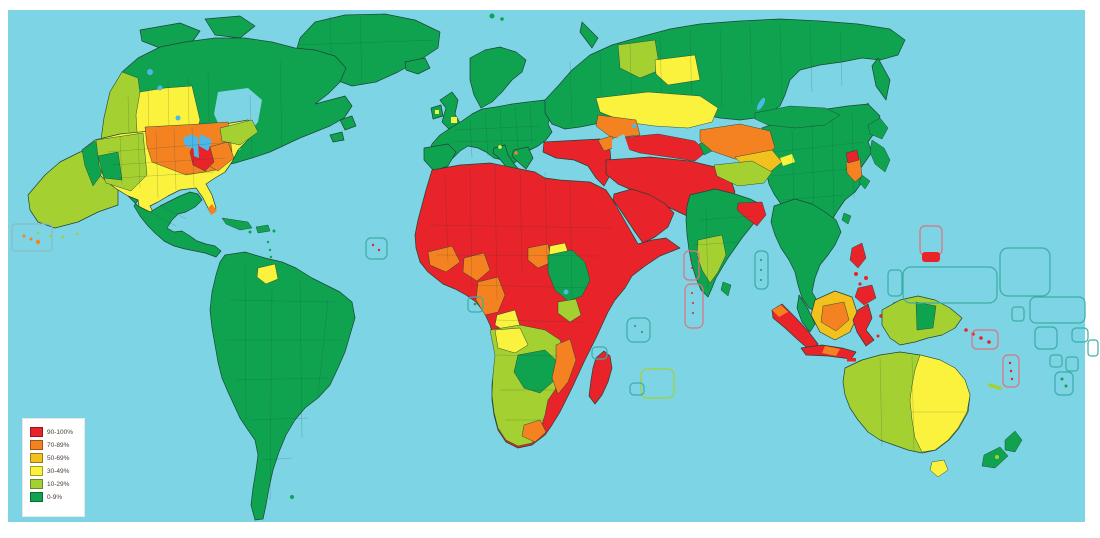 Image resolution: width=1100 pixels, height=538 pixels. Describe the element at coordinates (846, 218) in the screenshot. I see `region-taiwan` at that location.